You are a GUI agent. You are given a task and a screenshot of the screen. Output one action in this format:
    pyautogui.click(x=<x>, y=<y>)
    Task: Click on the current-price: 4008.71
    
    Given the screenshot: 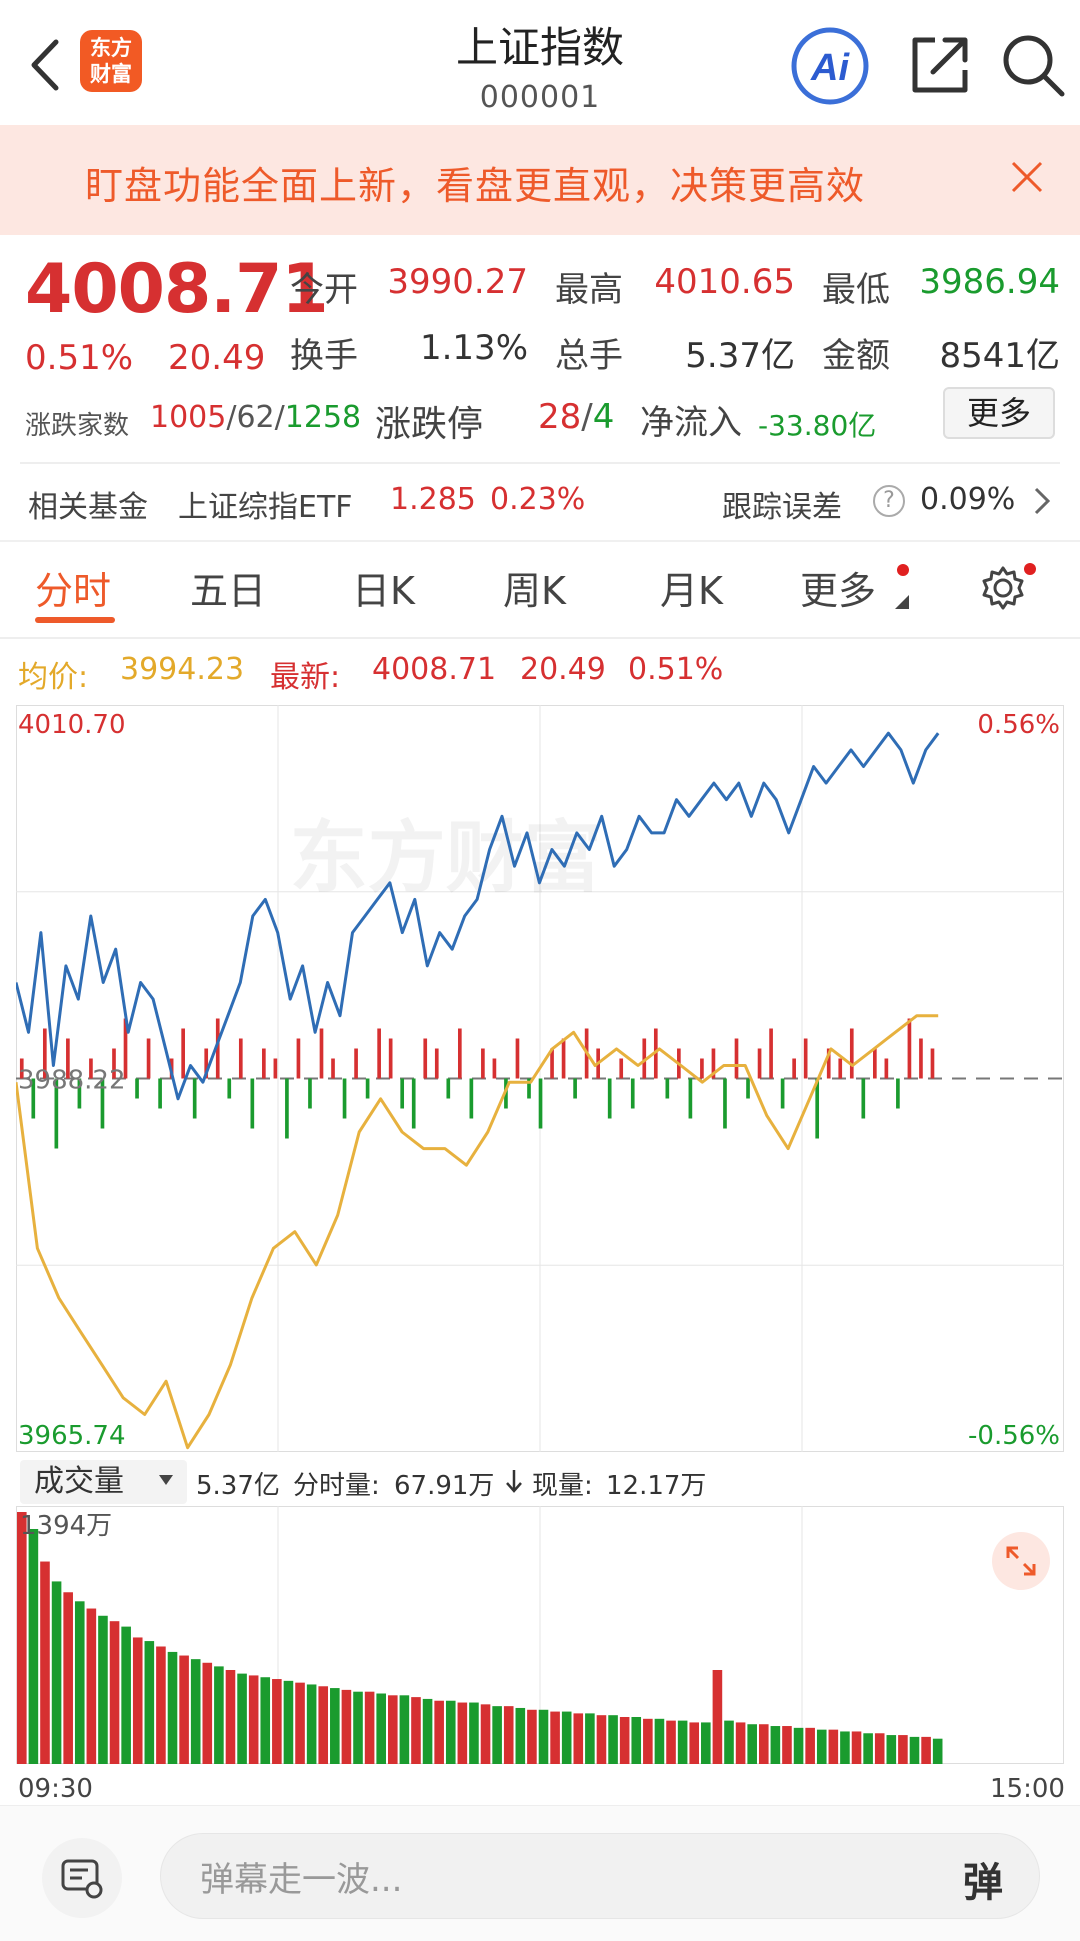 What is the action you would take?
    pyautogui.click(x=177, y=289)
    